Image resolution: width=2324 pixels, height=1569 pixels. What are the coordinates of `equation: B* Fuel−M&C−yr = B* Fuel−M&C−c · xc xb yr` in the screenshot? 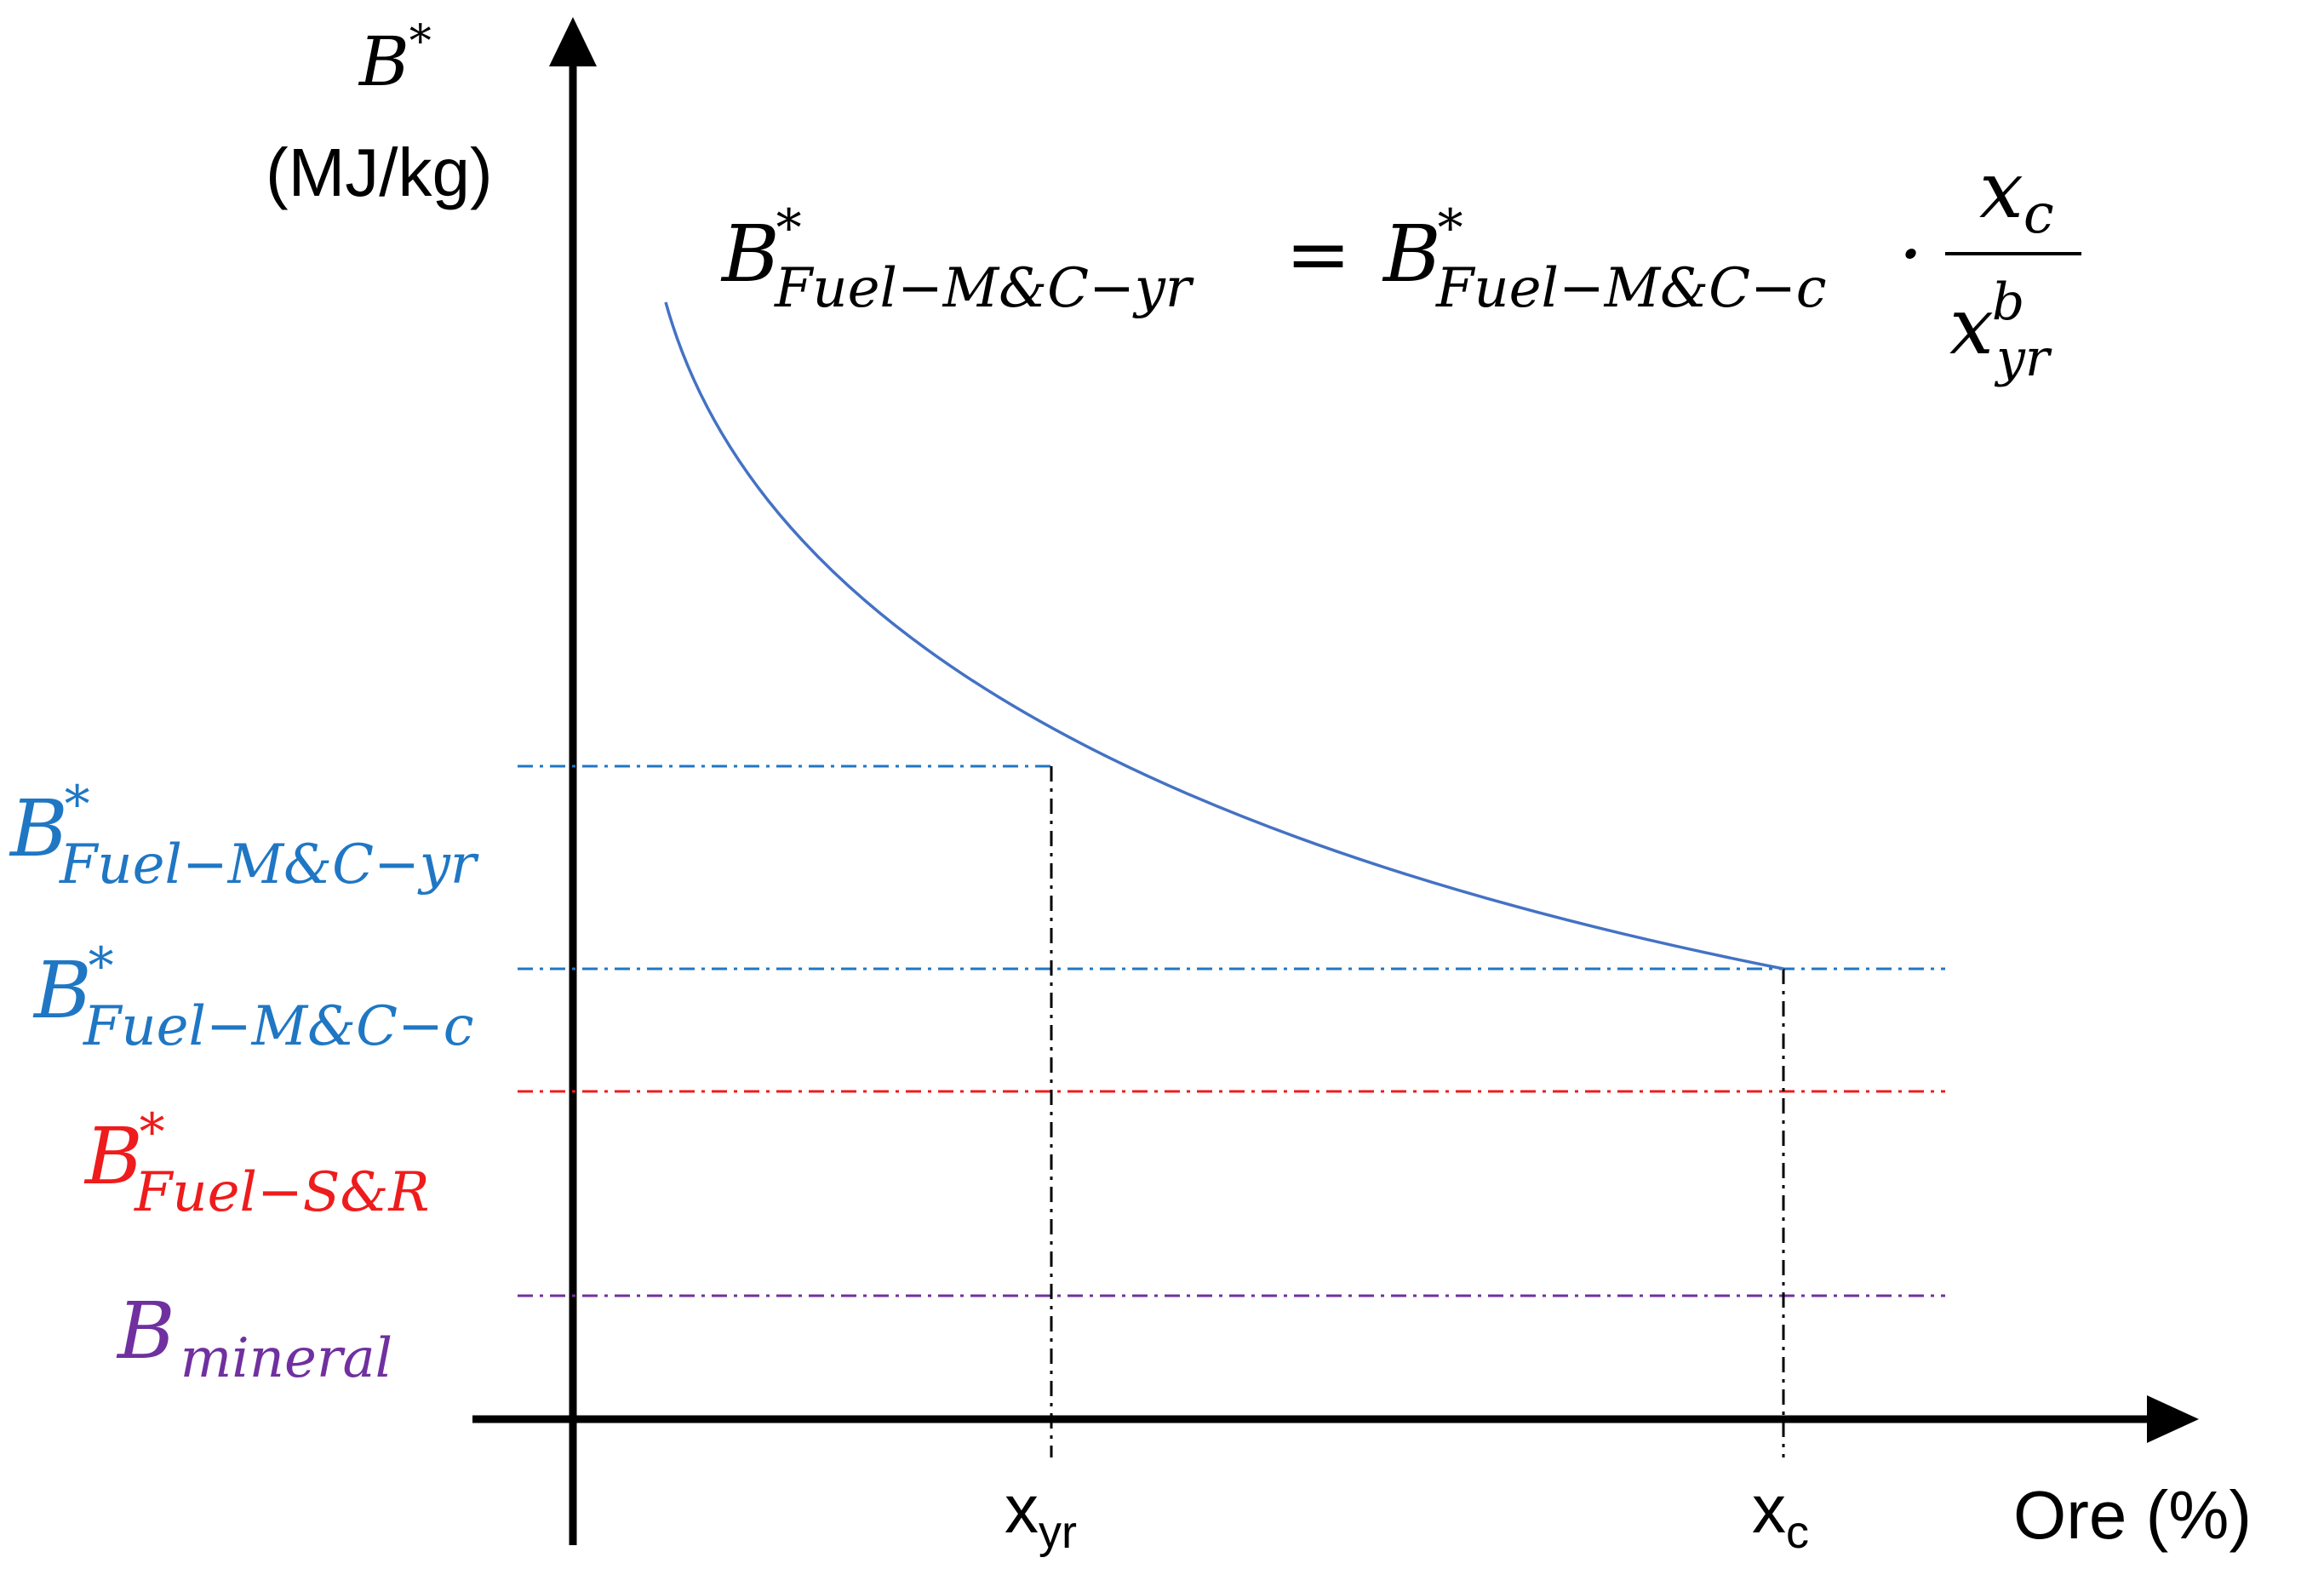 It's located at (1400, 266).